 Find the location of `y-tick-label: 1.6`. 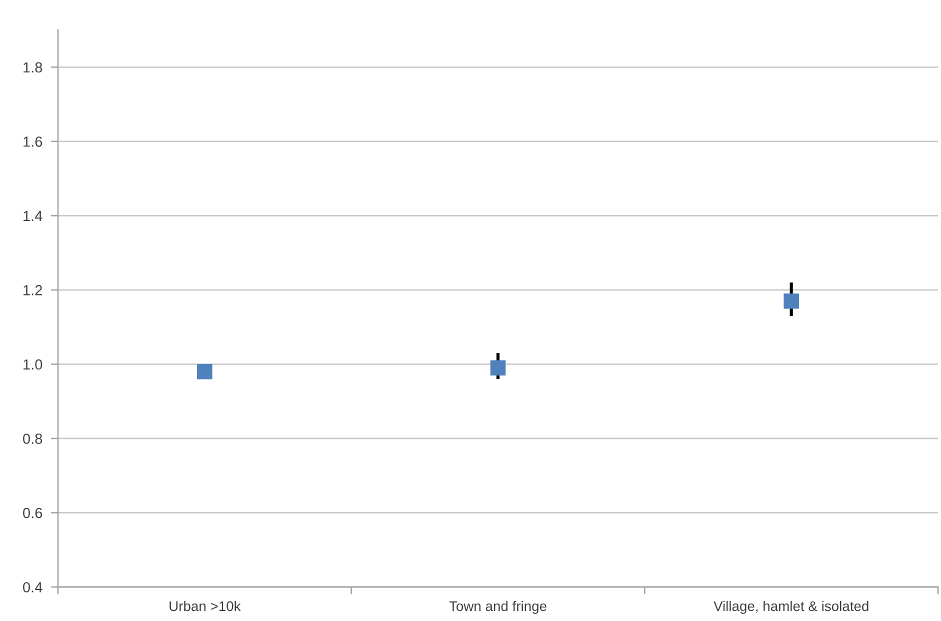

y-tick-label: 1.6 is located at coordinates (33, 141).